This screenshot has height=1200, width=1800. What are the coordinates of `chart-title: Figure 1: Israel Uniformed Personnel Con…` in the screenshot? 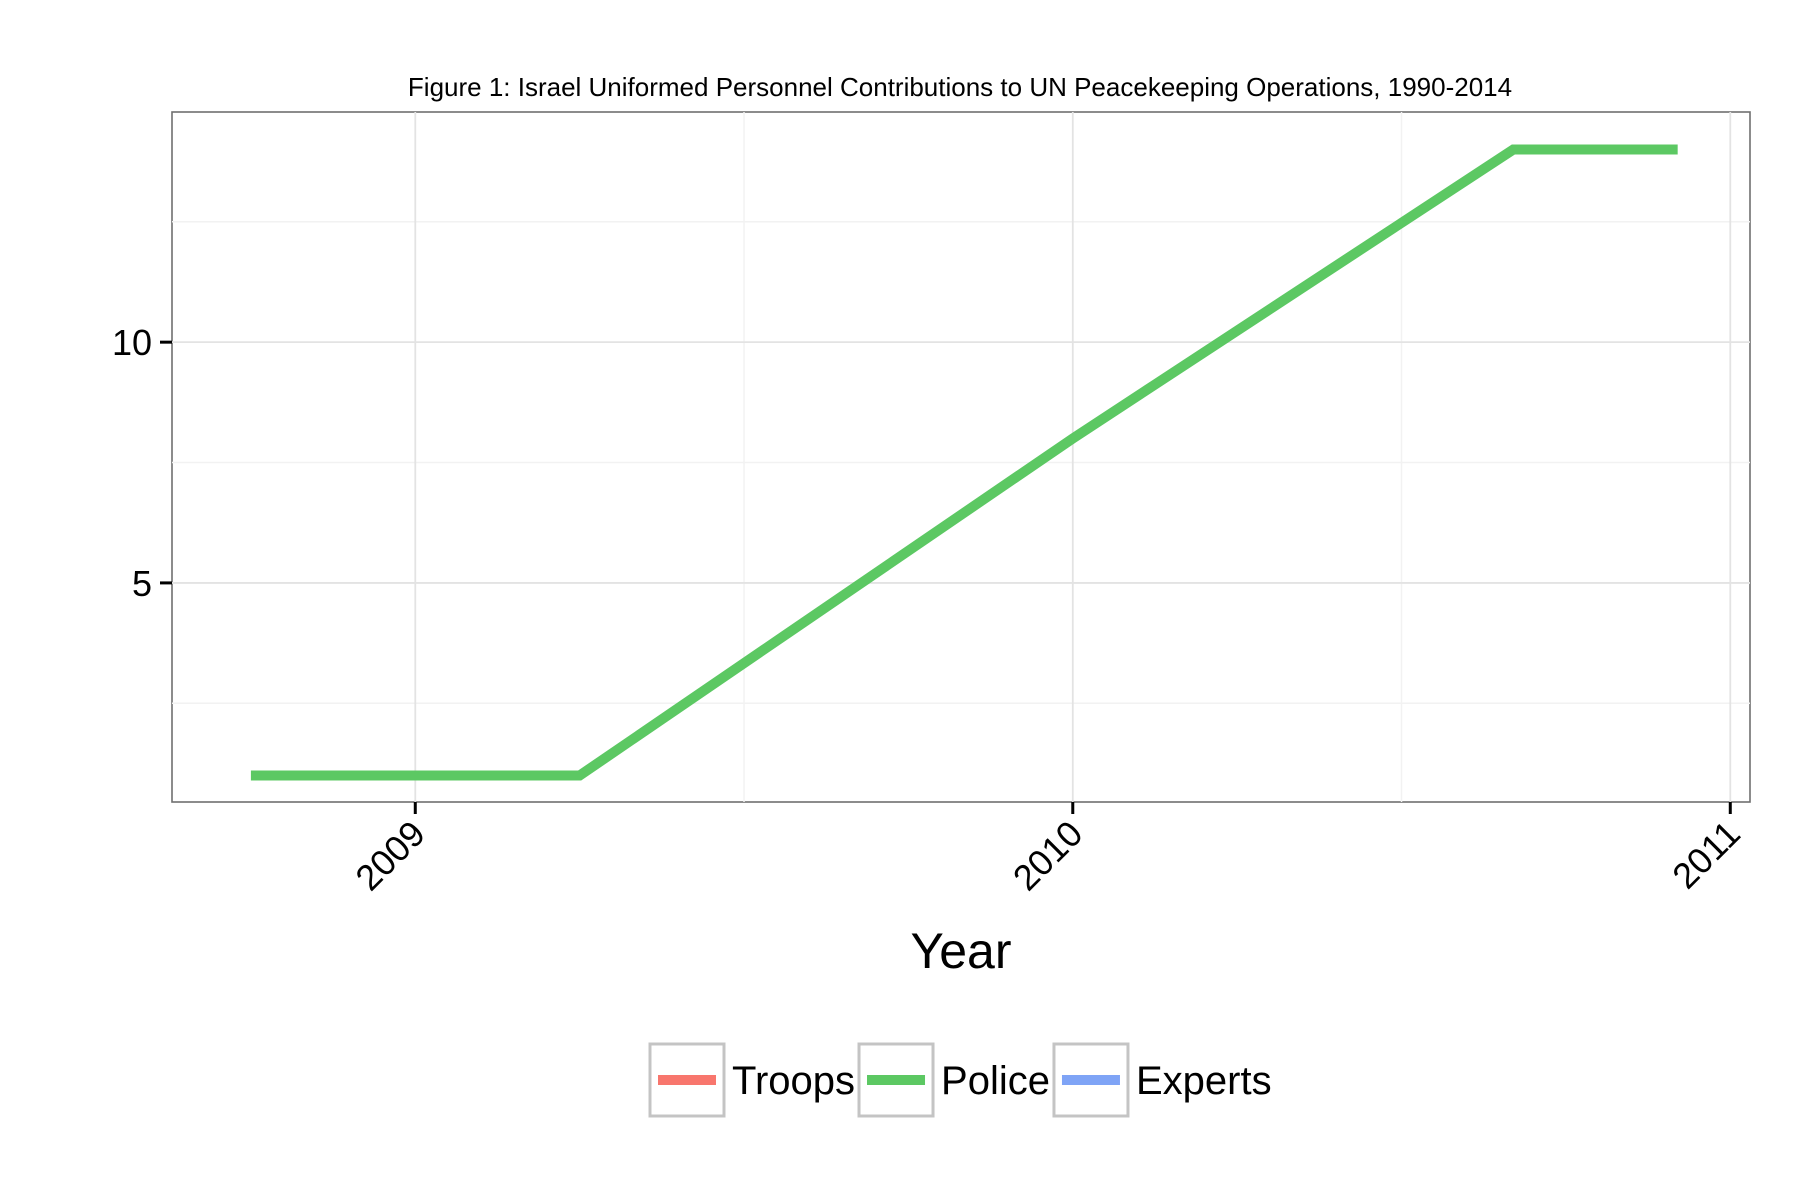 It's located at (960, 87).